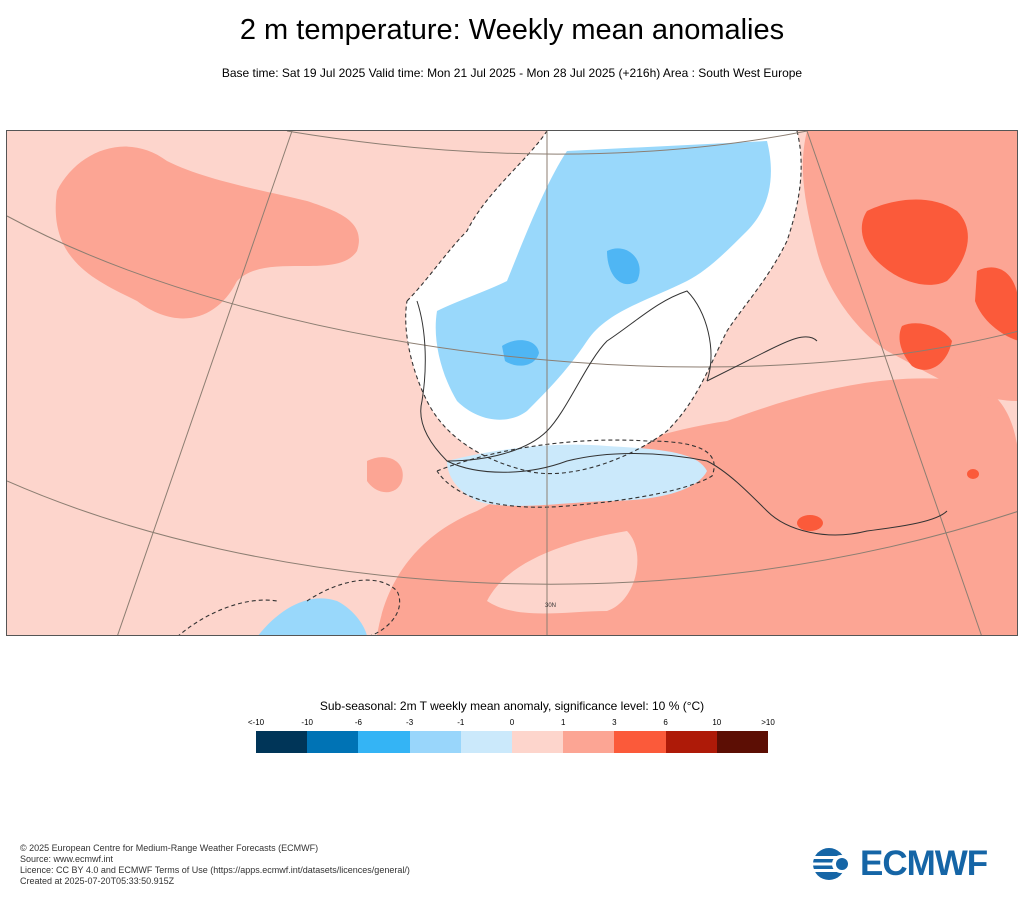 This screenshot has height=922, width=1024. Describe the element at coordinates (520, 353) in the screenshot. I see `cold-spot-iberia` at that location.